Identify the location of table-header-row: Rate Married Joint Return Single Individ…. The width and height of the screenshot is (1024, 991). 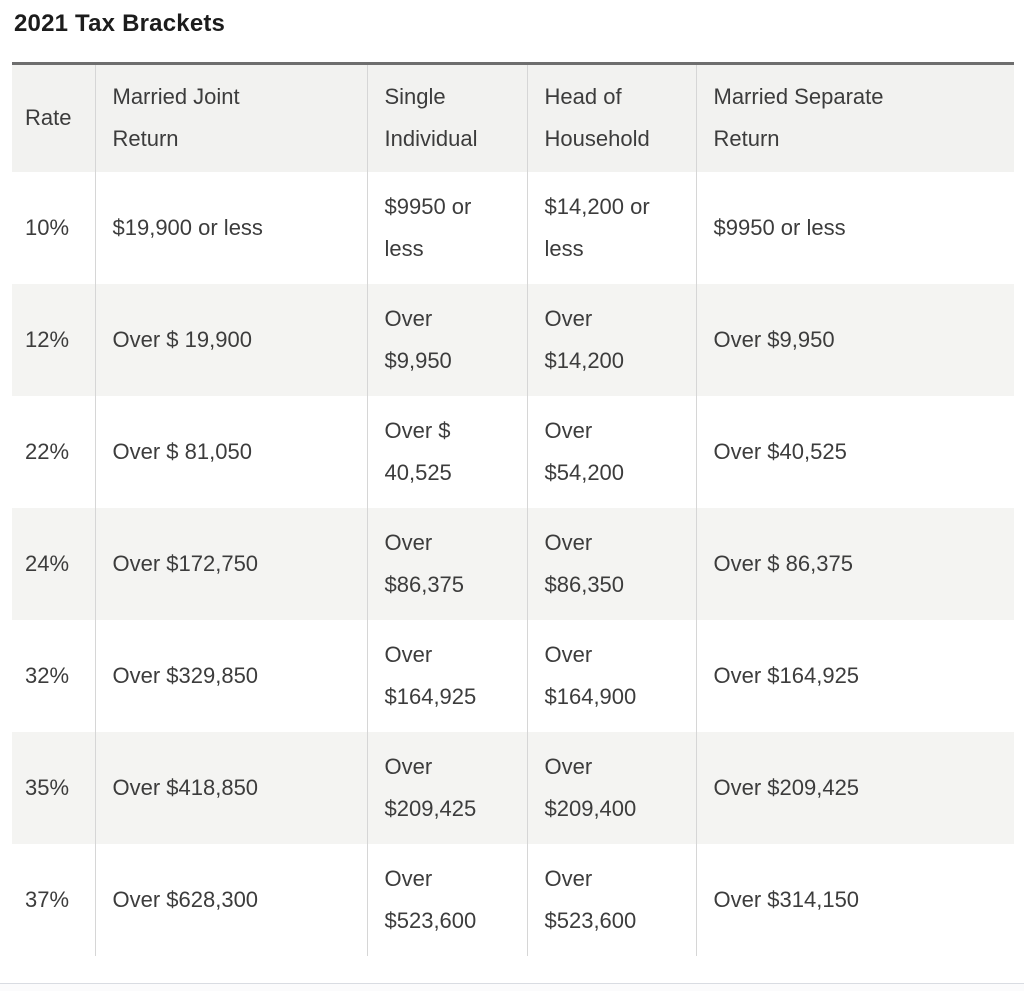
(513, 117).